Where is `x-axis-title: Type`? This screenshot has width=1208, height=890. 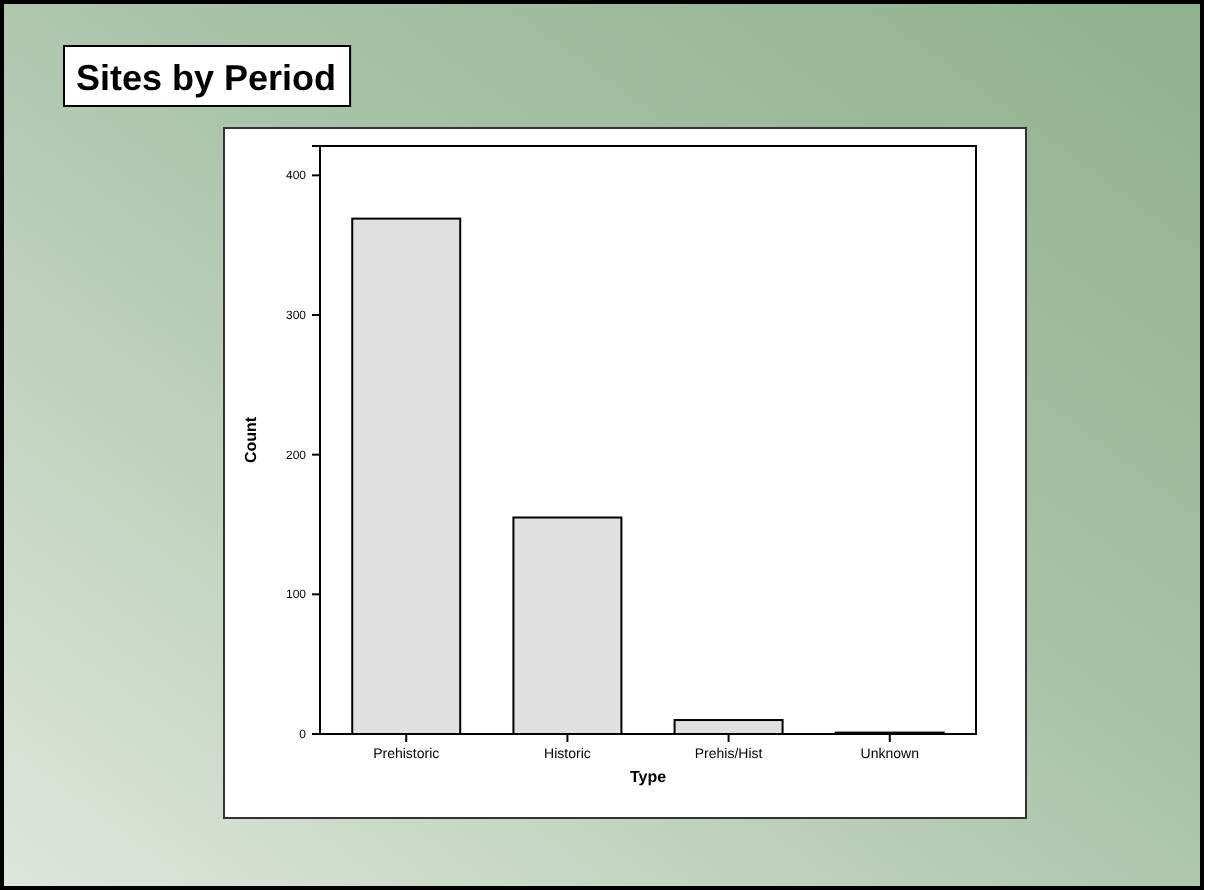
x-axis-title: Type is located at coordinates (648, 777).